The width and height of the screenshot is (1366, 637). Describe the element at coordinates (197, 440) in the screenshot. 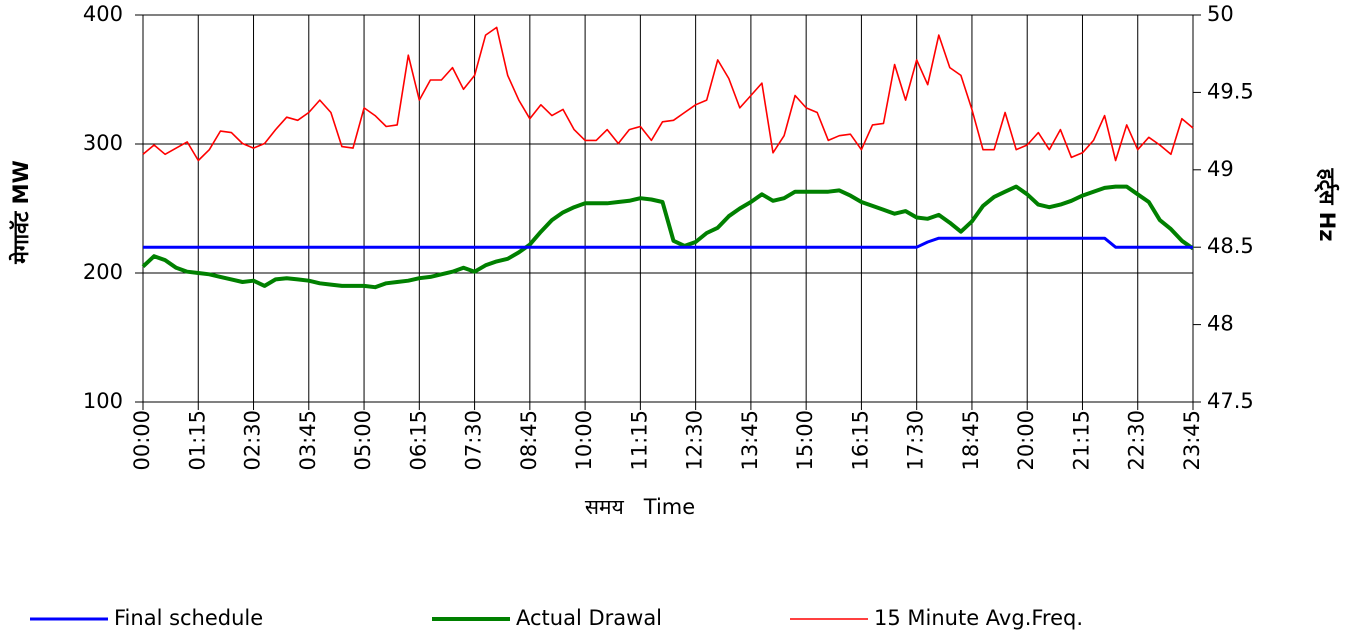

I see `x-tick-label: 01:15` at that location.